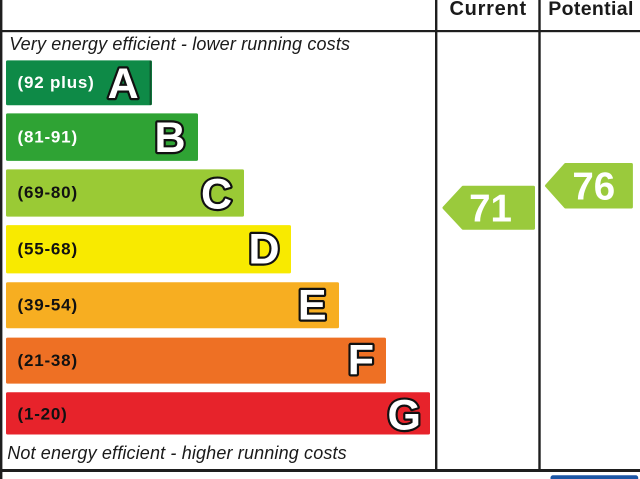 The width and height of the screenshot is (640, 479). Describe the element at coordinates (48, 360) in the screenshot. I see `svg-text: (21-38)` at that location.